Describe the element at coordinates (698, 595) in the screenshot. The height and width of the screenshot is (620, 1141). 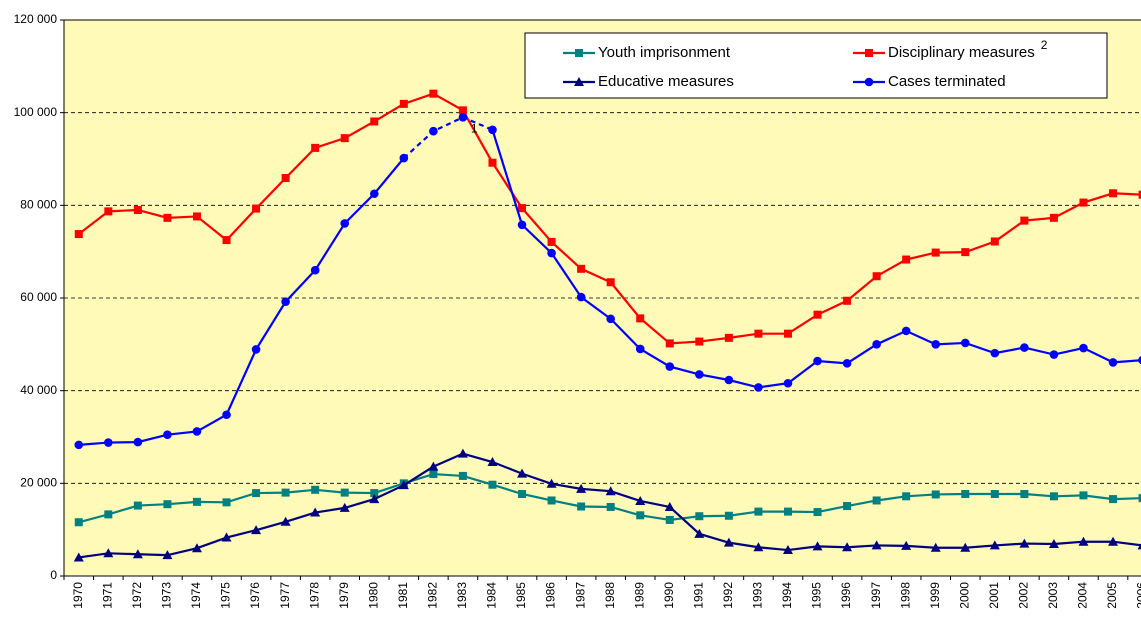
I see `x-tick-label: 1991` at that location.